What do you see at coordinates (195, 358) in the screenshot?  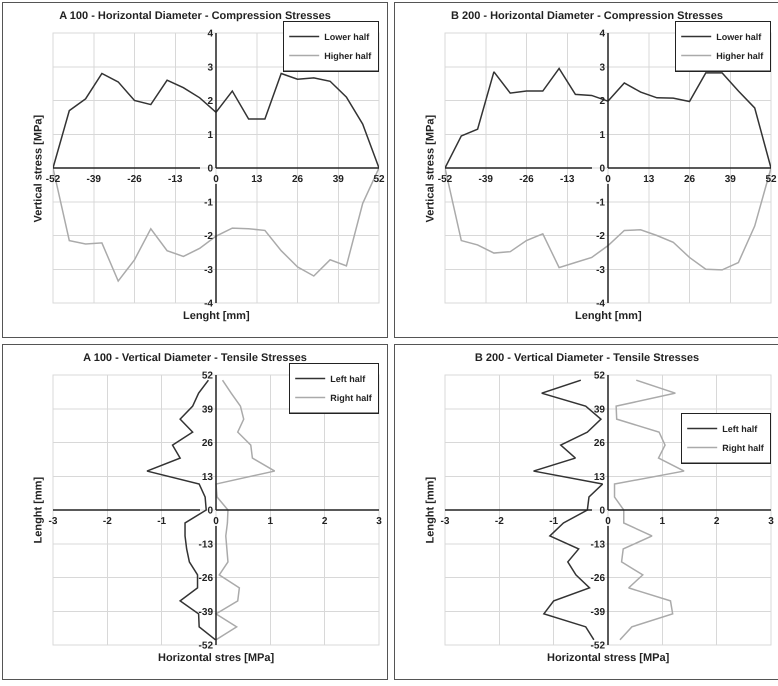 I see `chart-title: A 100 - Vertical Diameter - Tensile Stresses` at bounding box center [195, 358].